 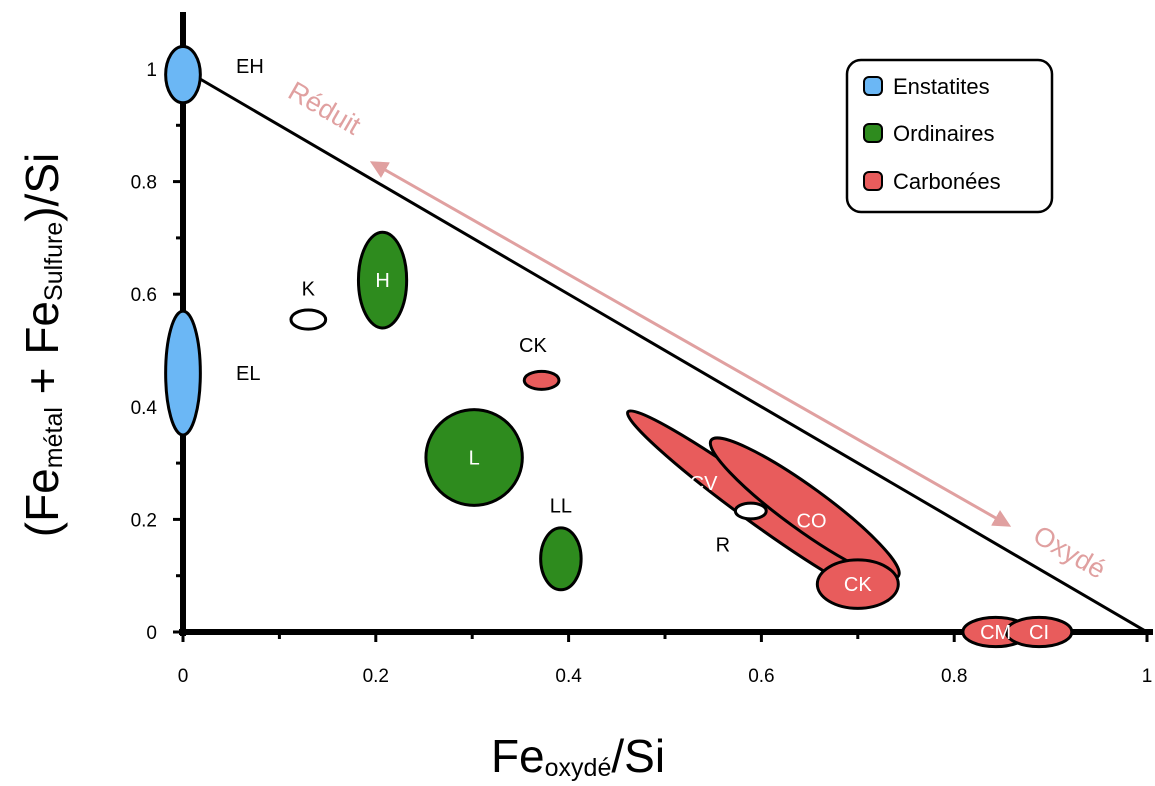 I want to click on legend-box, so click(x=949, y=136).